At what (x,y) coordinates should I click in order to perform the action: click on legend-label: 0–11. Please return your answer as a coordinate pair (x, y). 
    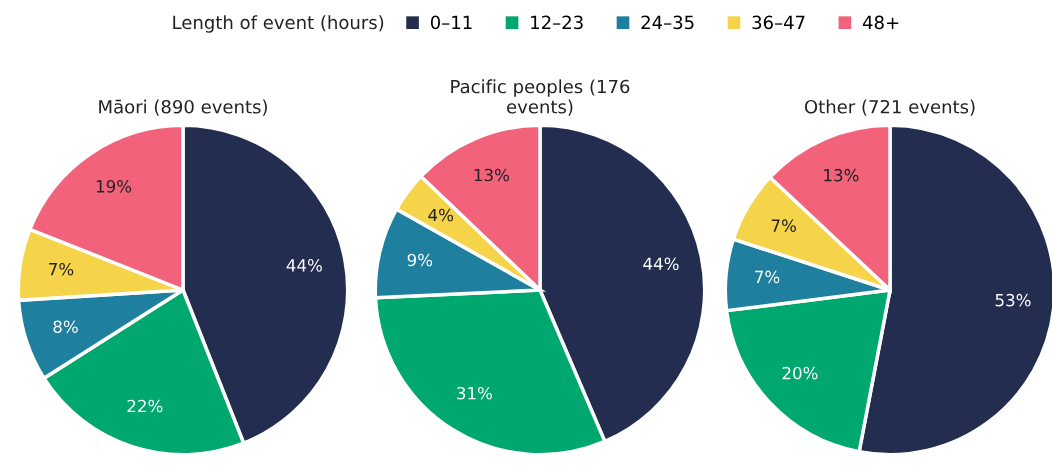
    Looking at the image, I should click on (451, 22).